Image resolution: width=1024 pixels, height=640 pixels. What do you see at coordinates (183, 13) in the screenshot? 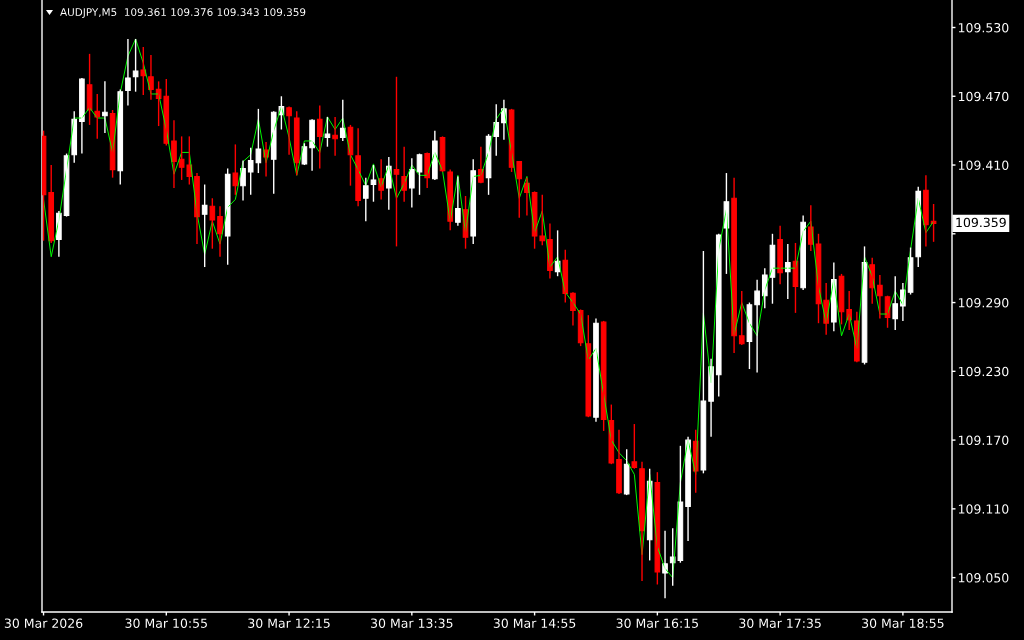
I see `text: AUDJPY,M5 109.361 109.376 109.343 109.359` at bounding box center [183, 13].